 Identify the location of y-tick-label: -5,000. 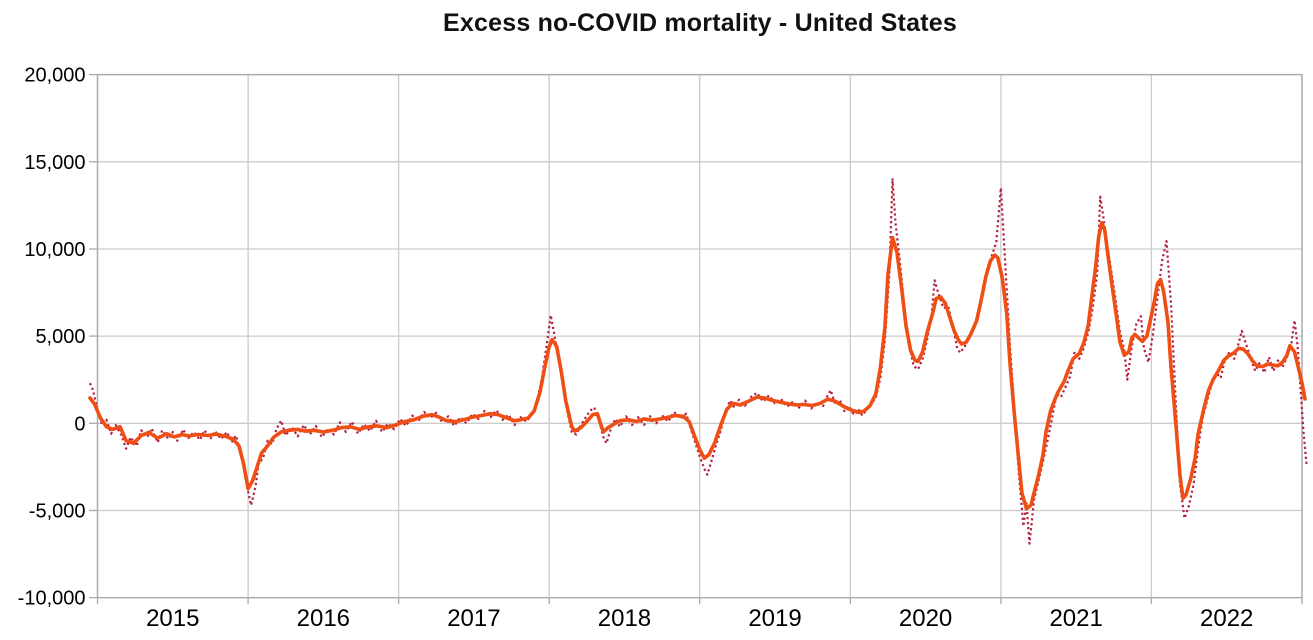
(57, 511).